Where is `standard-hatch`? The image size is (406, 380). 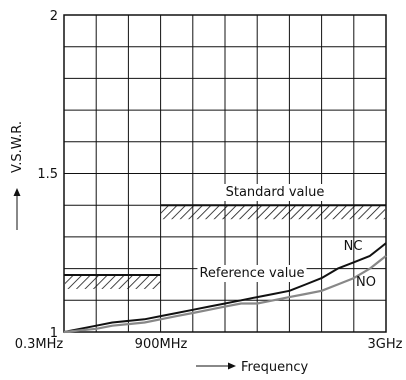 standard-hatch is located at coordinates (272, 212).